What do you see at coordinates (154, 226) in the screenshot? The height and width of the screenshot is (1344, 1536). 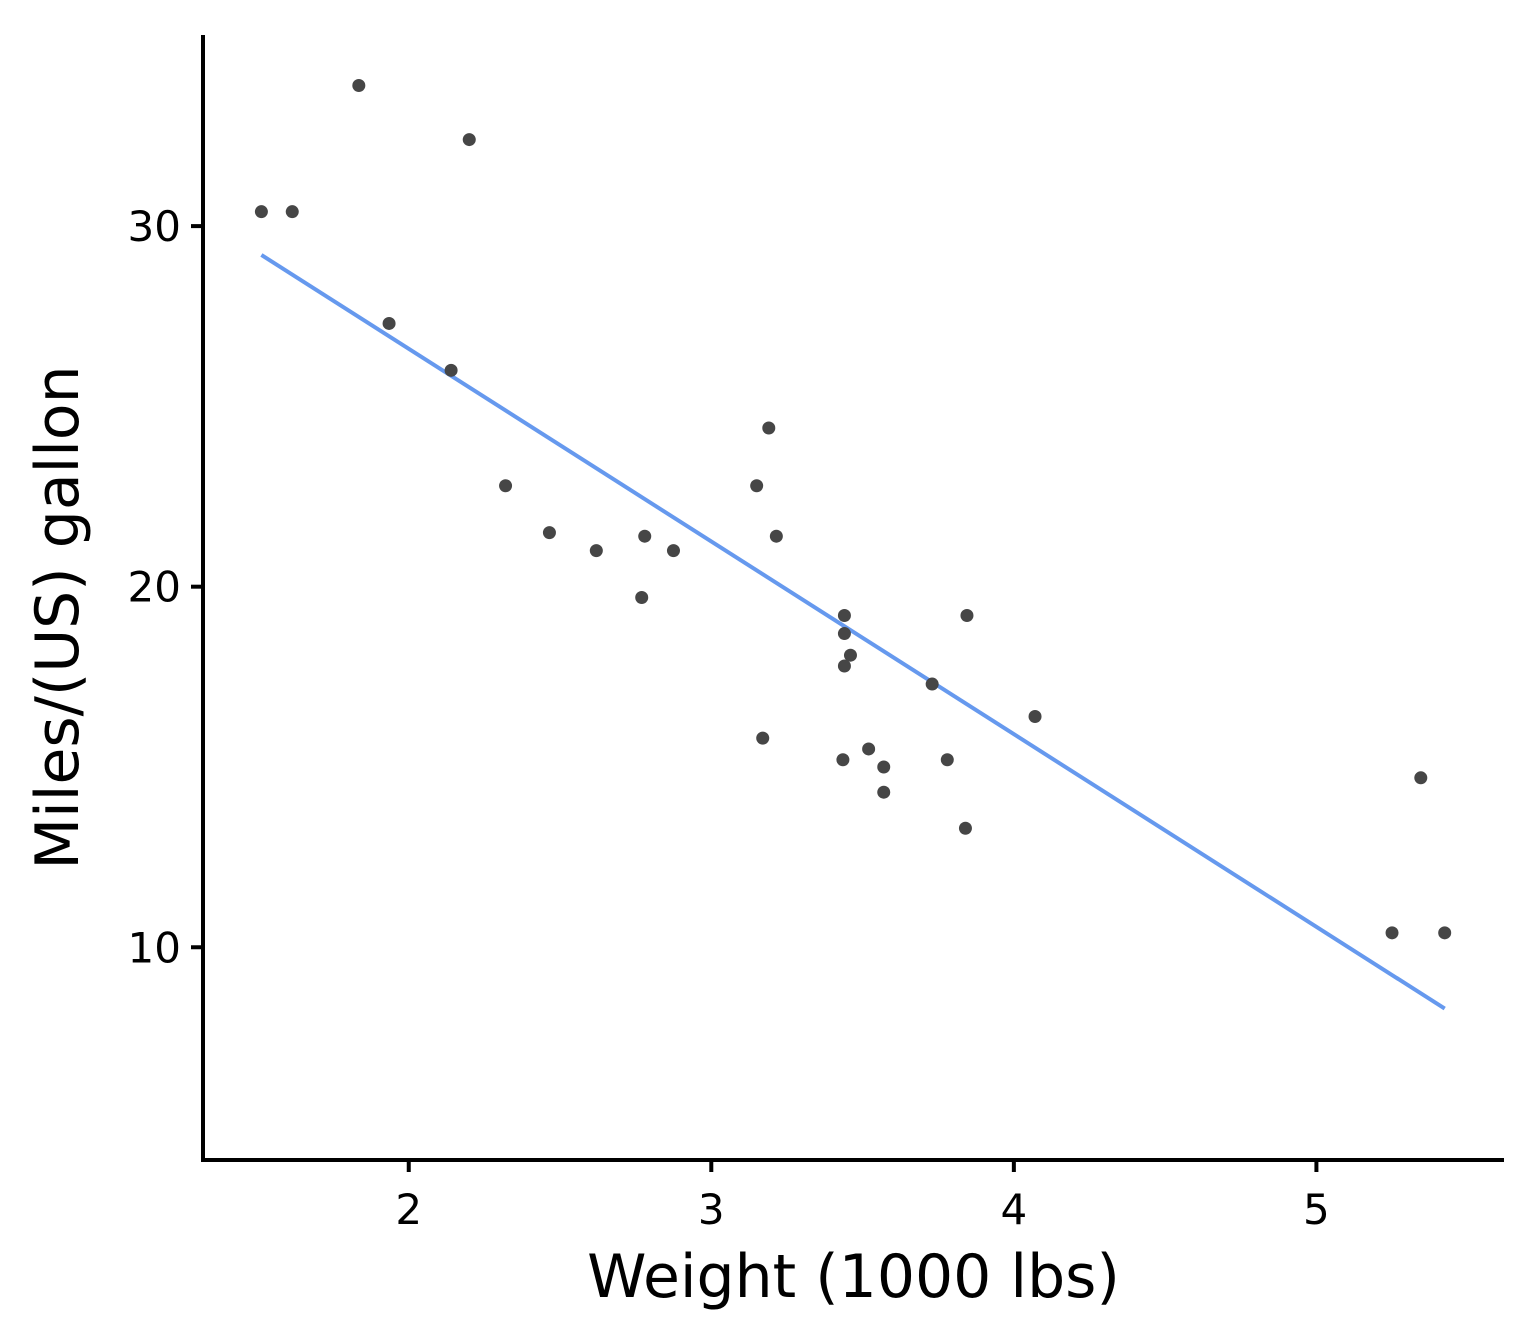 I see `y-tick-label: 30` at bounding box center [154, 226].